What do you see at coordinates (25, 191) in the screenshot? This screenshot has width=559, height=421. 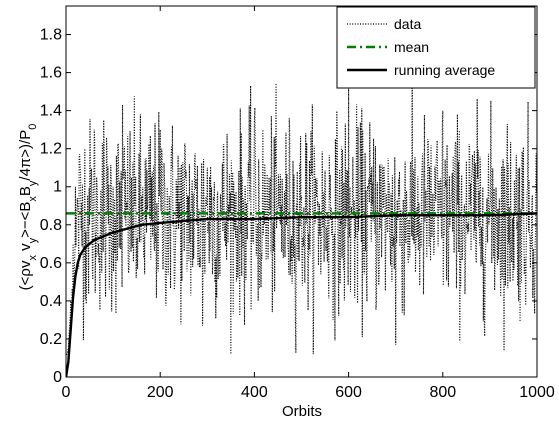 I see `y-label-part: B` at bounding box center [25, 191].